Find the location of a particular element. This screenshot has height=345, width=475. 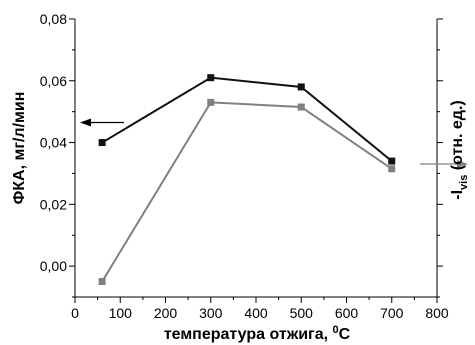

x-axis-title-text: температура отжига, is located at coordinates (248, 334).